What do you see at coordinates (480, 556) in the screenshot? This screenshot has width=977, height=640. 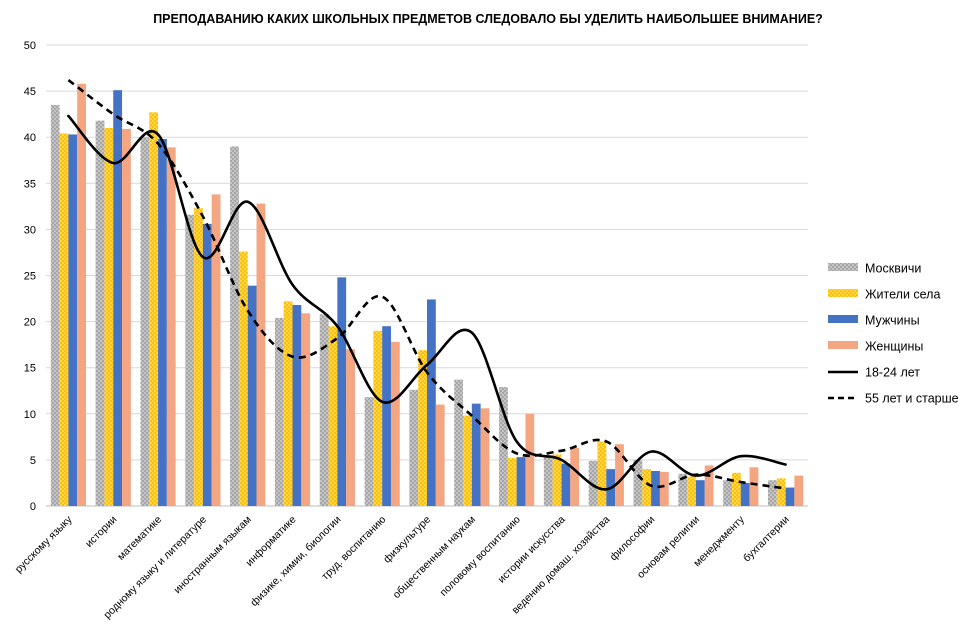 I see `x-tick-label: половому воспитанию` at bounding box center [480, 556].